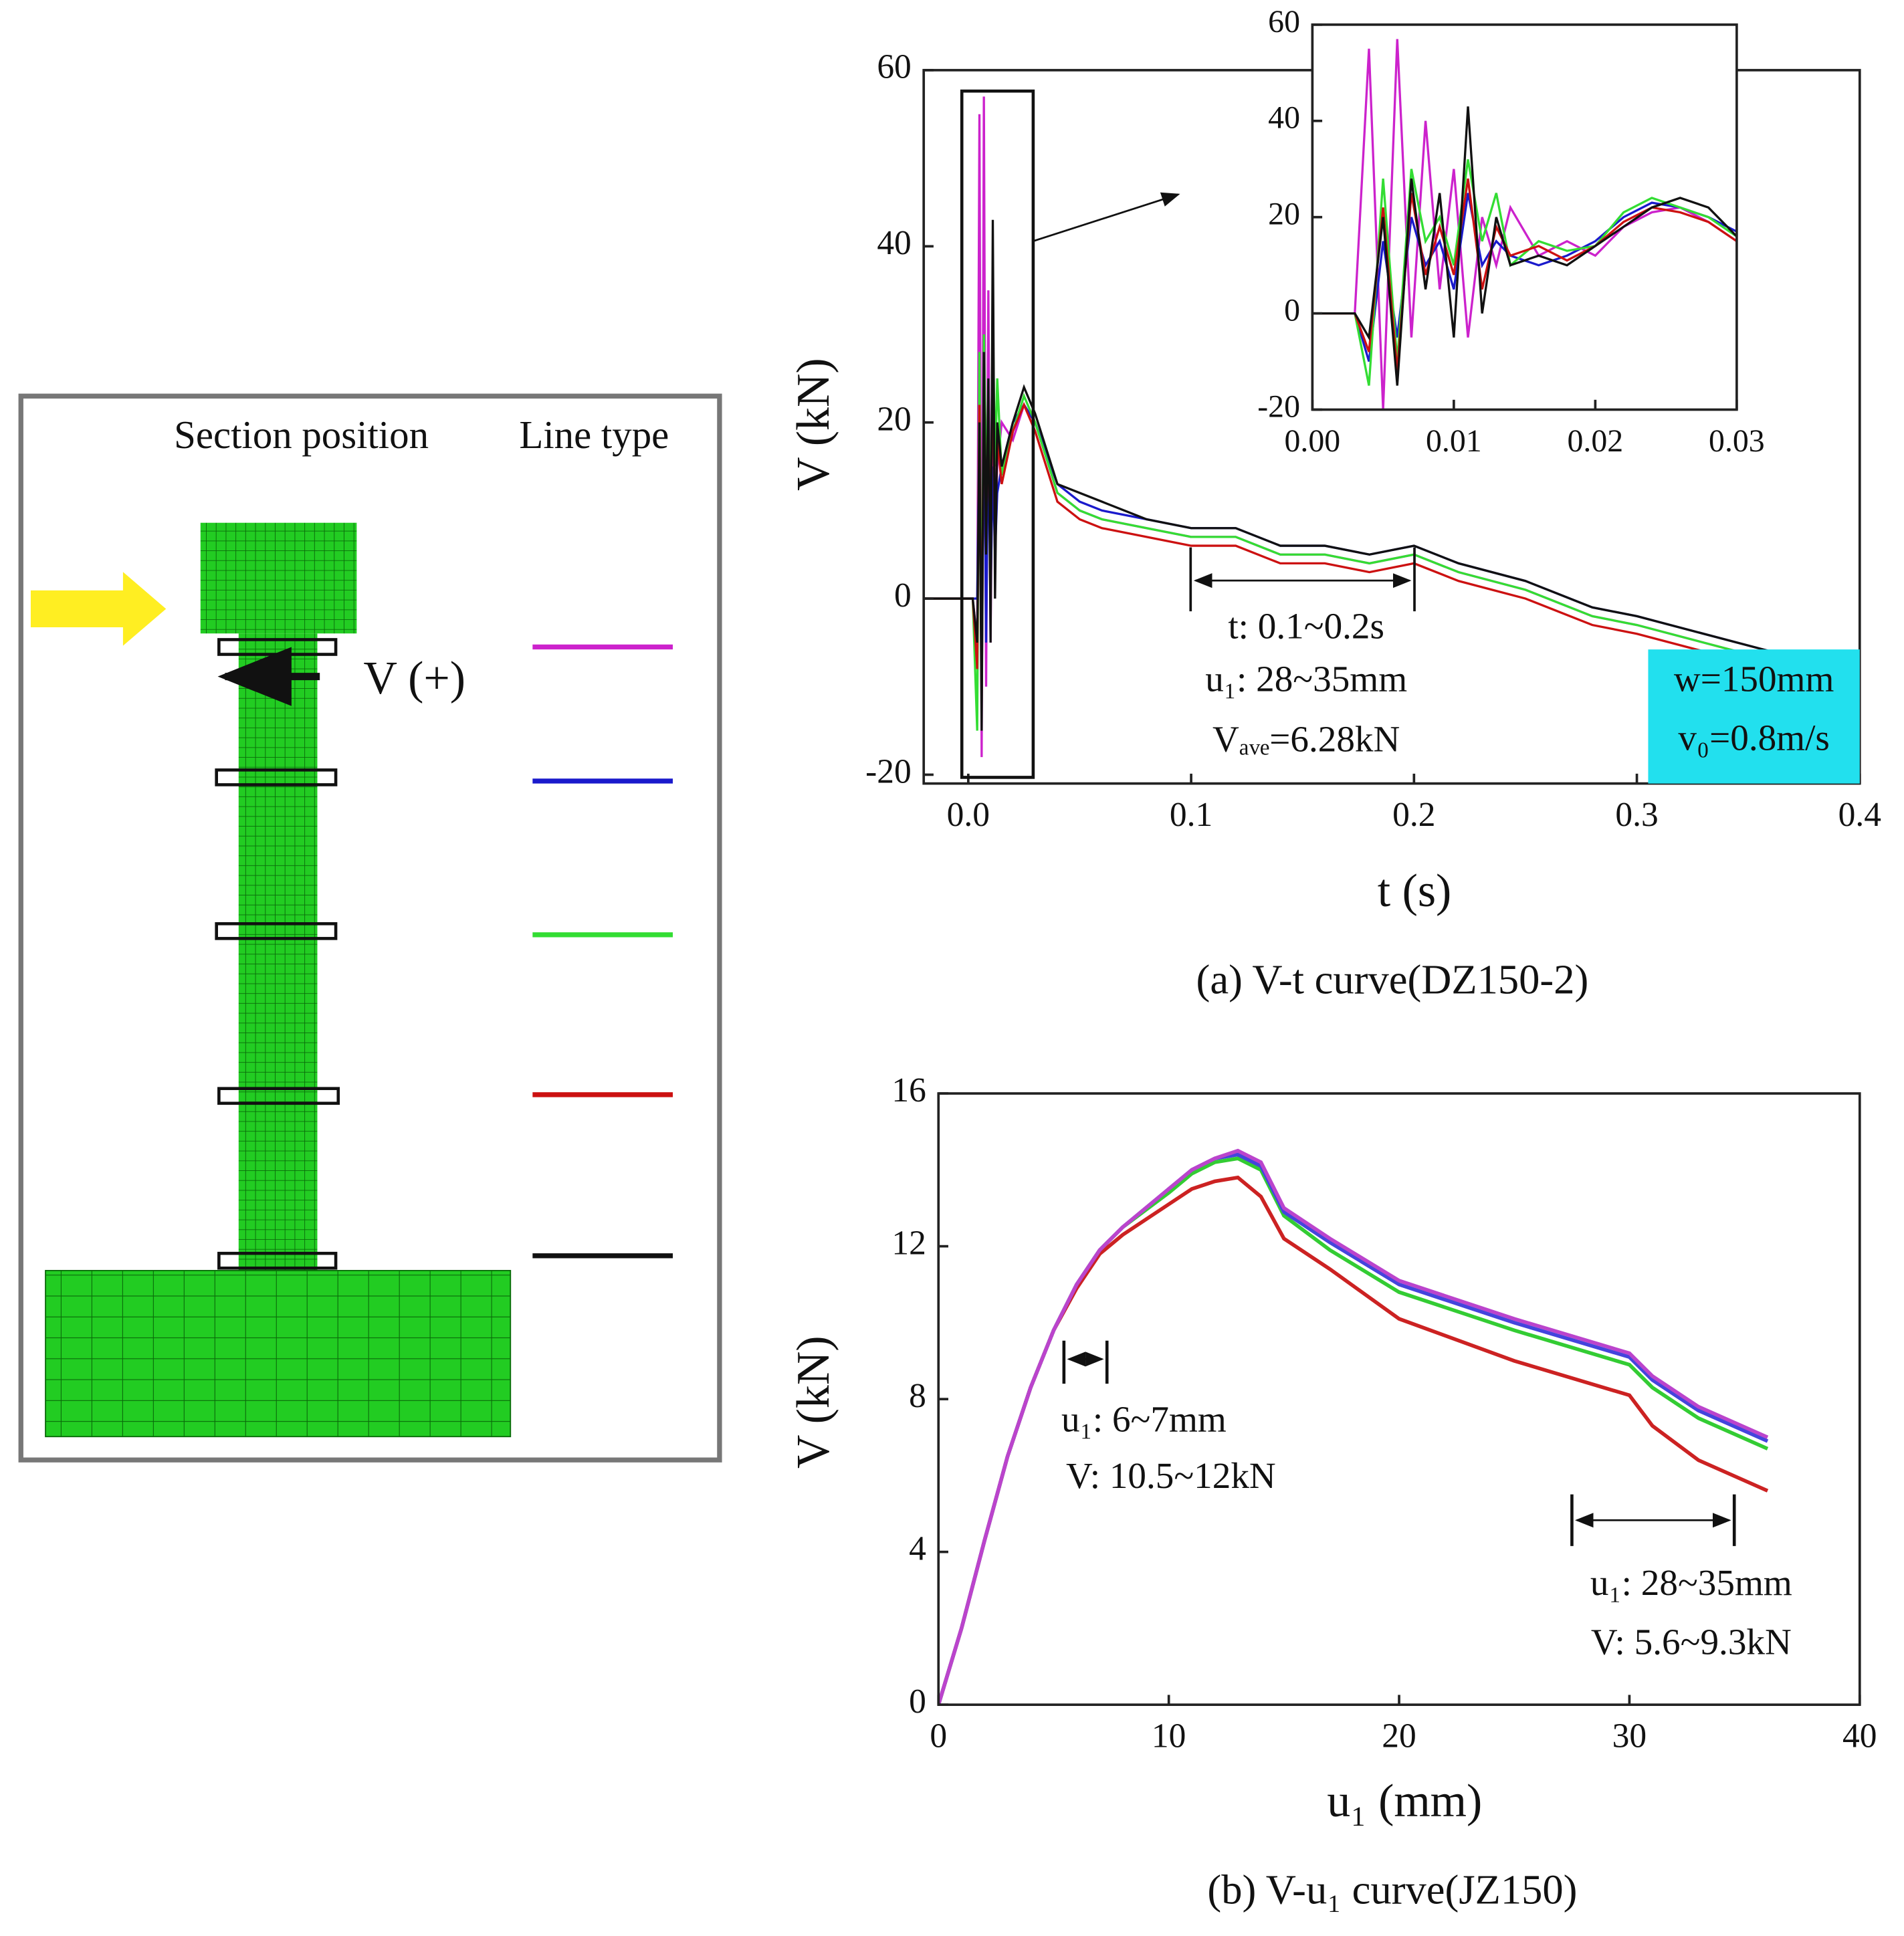  Describe the element at coordinates (1754, 716) in the screenshot. I see `param-box` at that location.